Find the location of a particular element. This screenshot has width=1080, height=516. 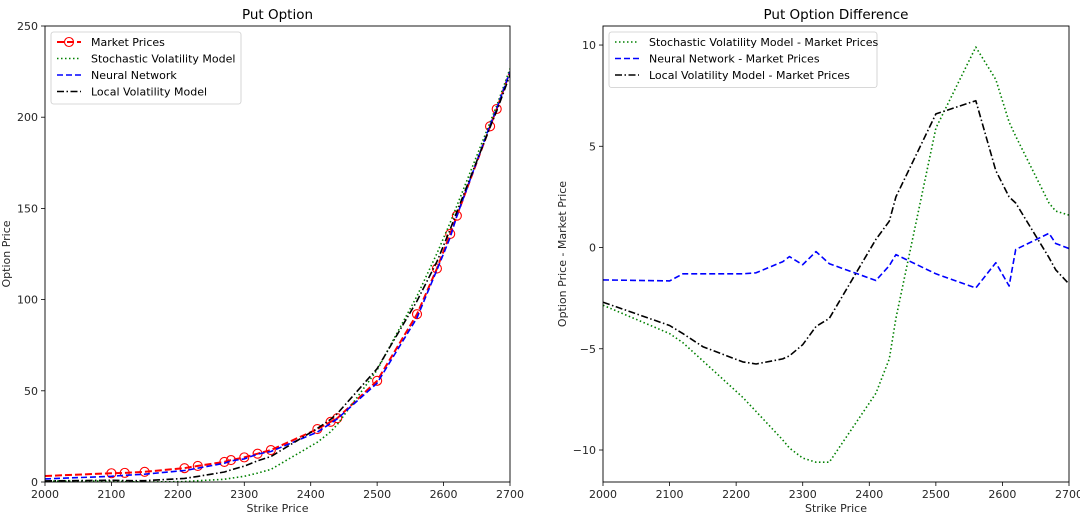

legend-label: Market Prices is located at coordinates (128, 42).